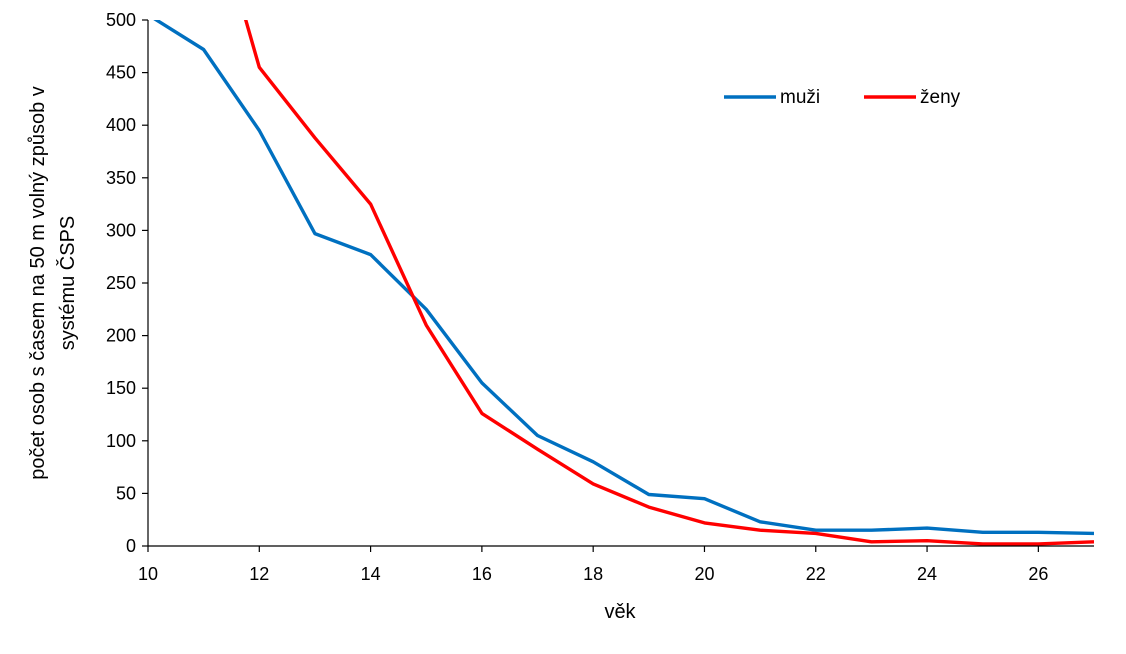 The image size is (1126, 654). Describe the element at coordinates (121, 125) in the screenshot. I see `y-tick-label: 400` at that location.